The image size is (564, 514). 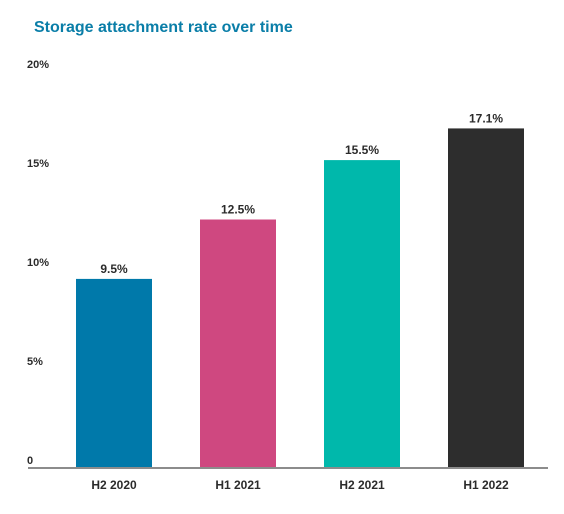 What do you see at coordinates (114, 269) in the screenshot?
I see `data-label: 9.5%` at bounding box center [114, 269].